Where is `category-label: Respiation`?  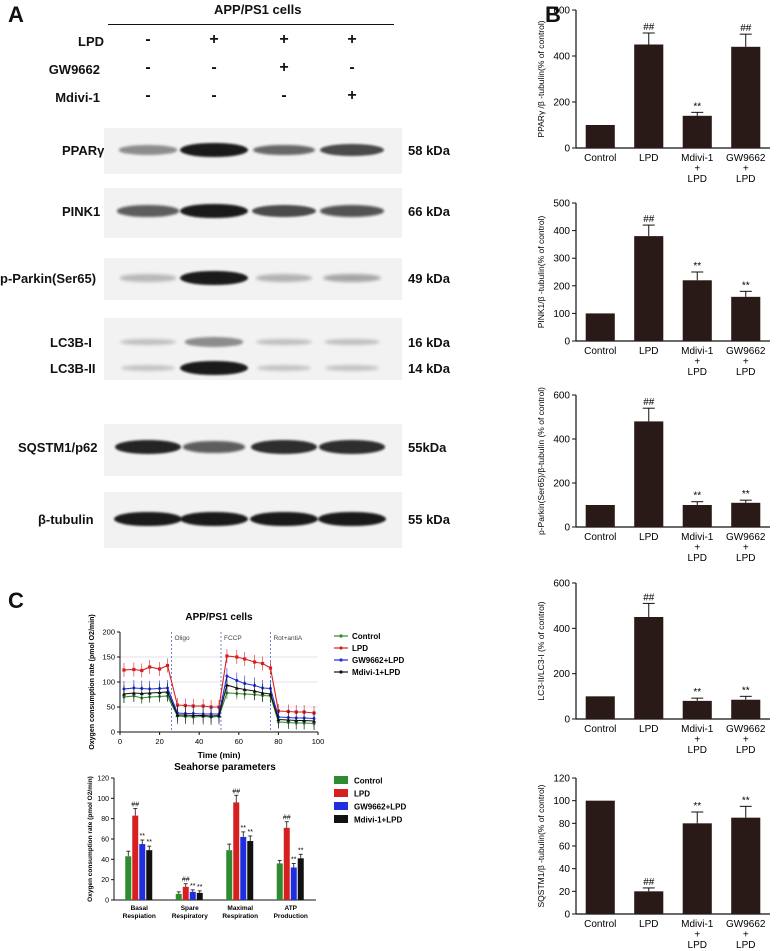
category-label: Respiation is located at coordinates (139, 916).